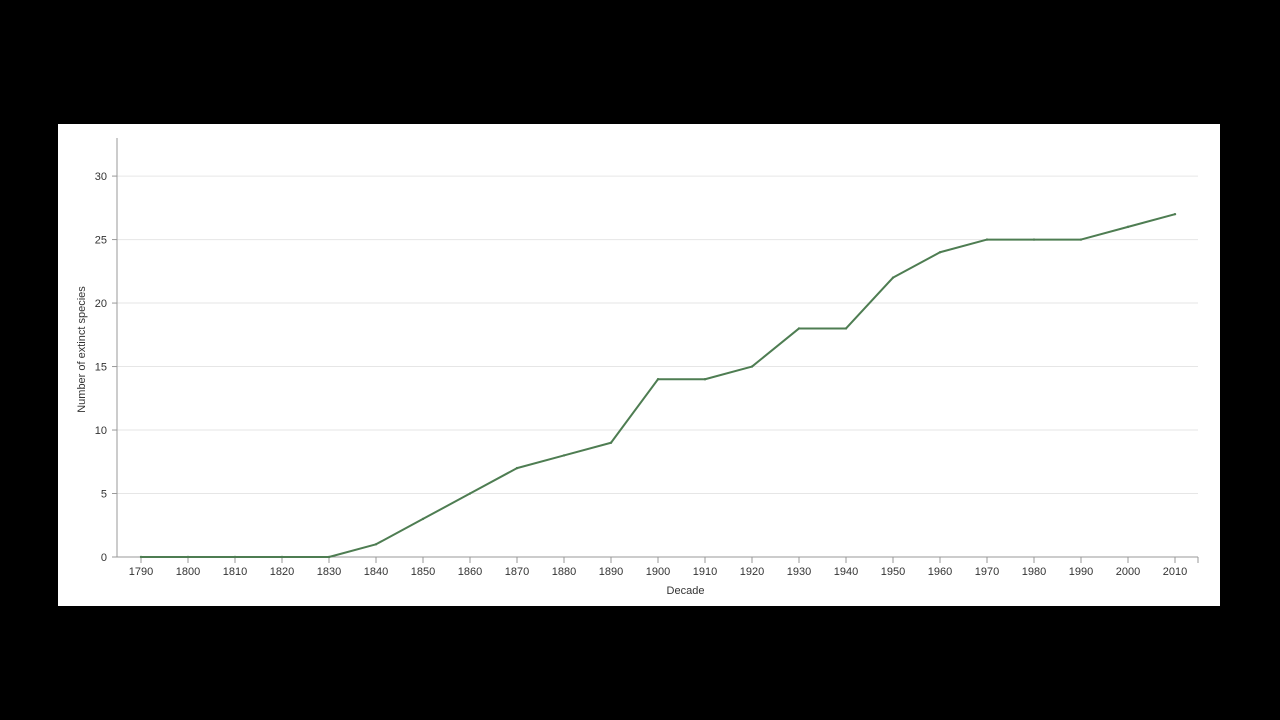  What do you see at coordinates (104, 495) in the screenshot?
I see `y-tick-label: 5` at bounding box center [104, 495].